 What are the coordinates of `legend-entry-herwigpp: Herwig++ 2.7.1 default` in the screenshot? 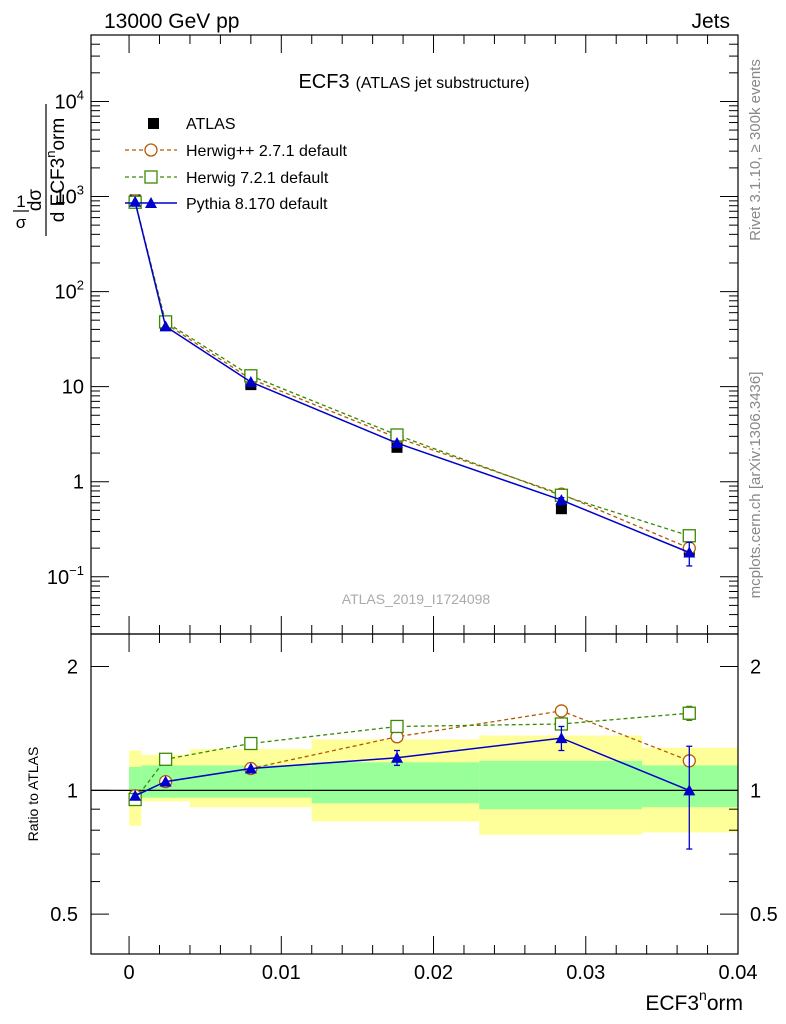 It's located at (236, 151).